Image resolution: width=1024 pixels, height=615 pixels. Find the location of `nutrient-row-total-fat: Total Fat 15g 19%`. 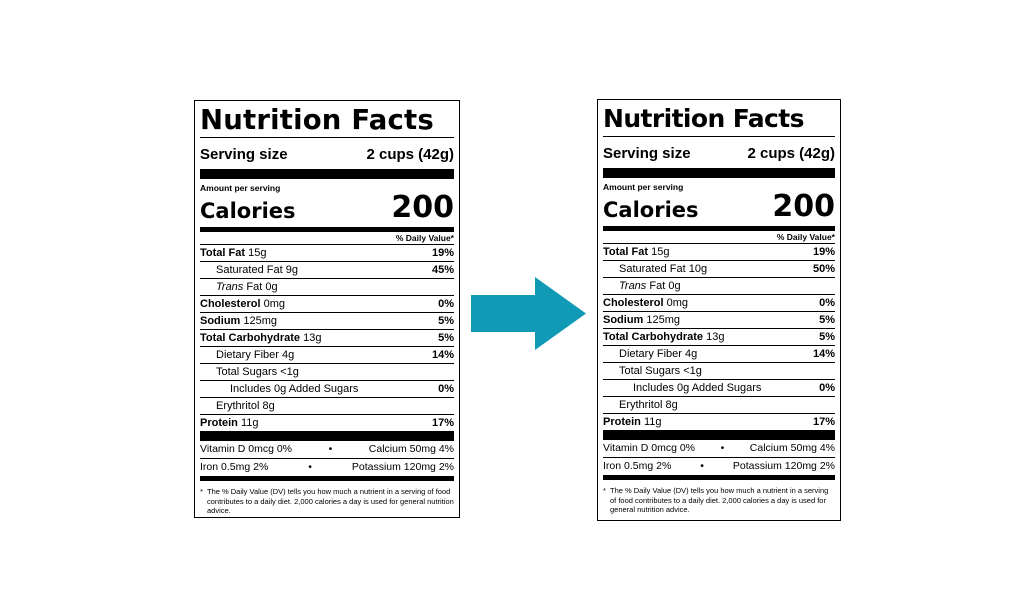

nutrient-row-total-fat: Total Fat 15g 19% is located at coordinates (719, 251).